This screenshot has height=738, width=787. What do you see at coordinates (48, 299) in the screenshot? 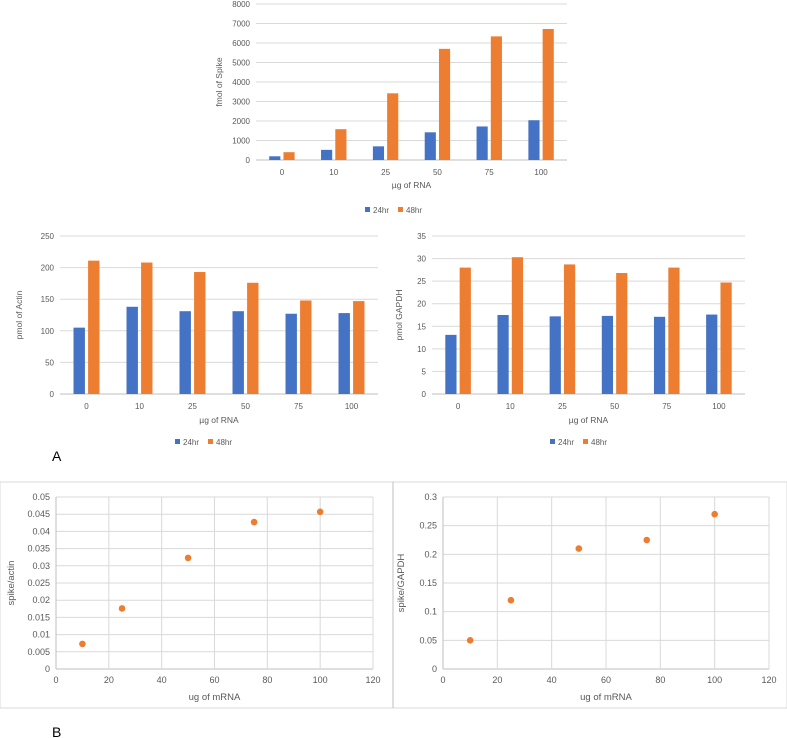
I see `y-tick-label: 150` at bounding box center [48, 299].